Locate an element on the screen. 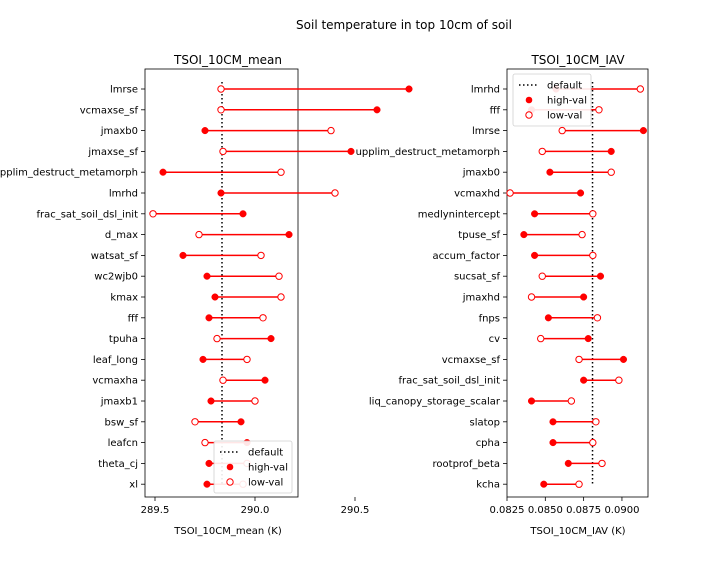 Image resolution: width=720 pixels, height=576 pixels. y-tick-label-mean: xl is located at coordinates (133, 485).